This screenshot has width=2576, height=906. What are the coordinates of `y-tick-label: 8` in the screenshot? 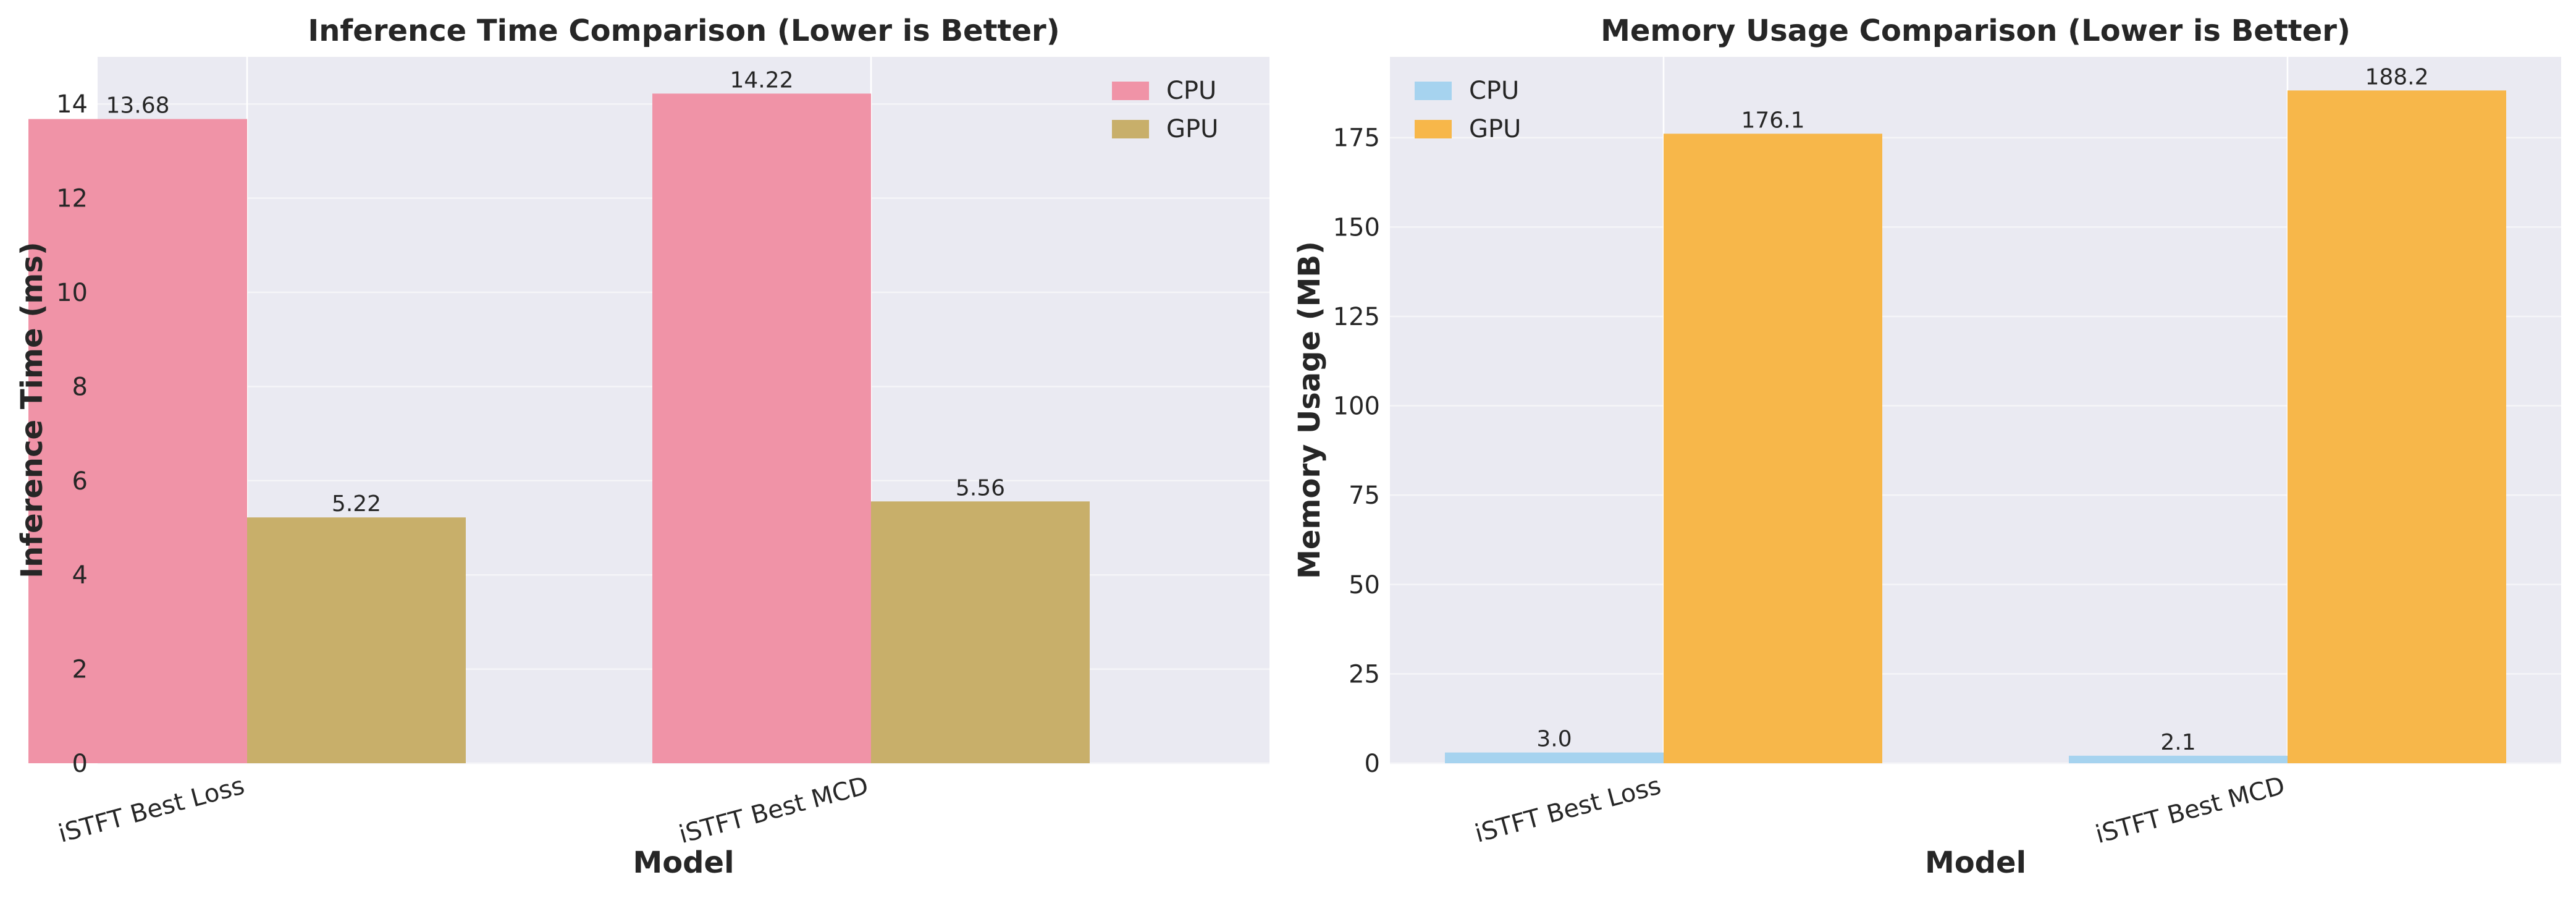 It's located at (80, 387).